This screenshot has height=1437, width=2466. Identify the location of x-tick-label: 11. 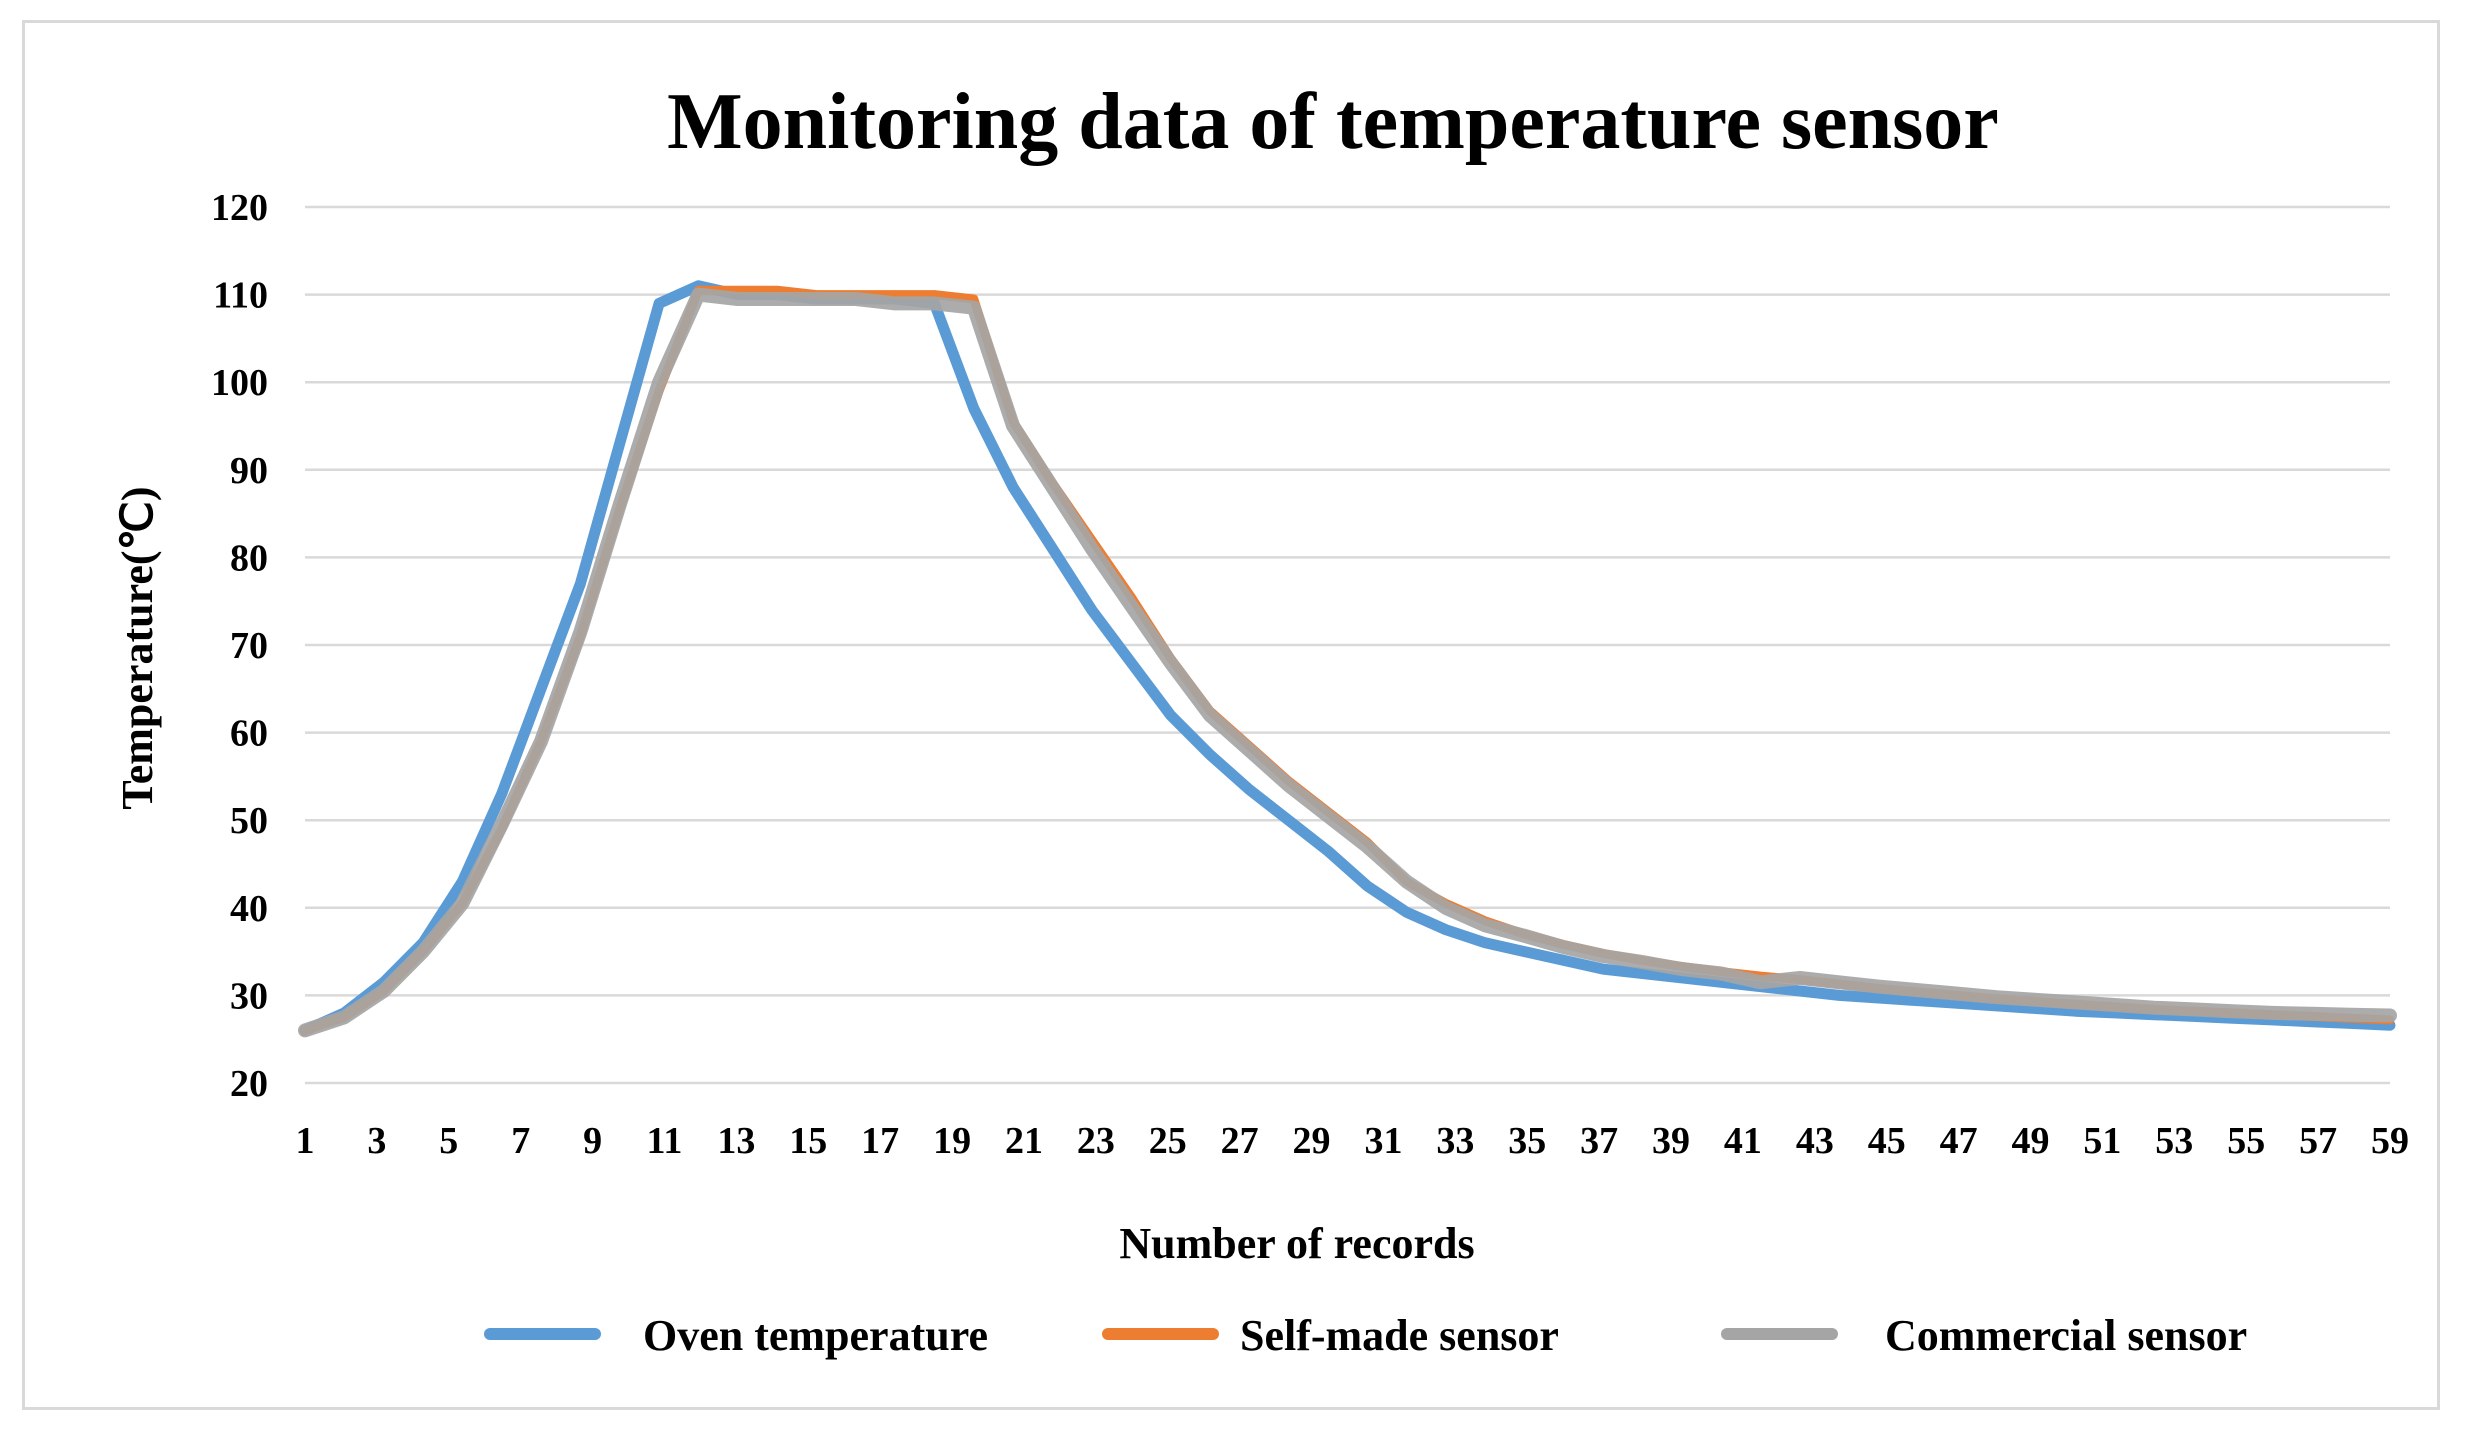
(665, 1141).